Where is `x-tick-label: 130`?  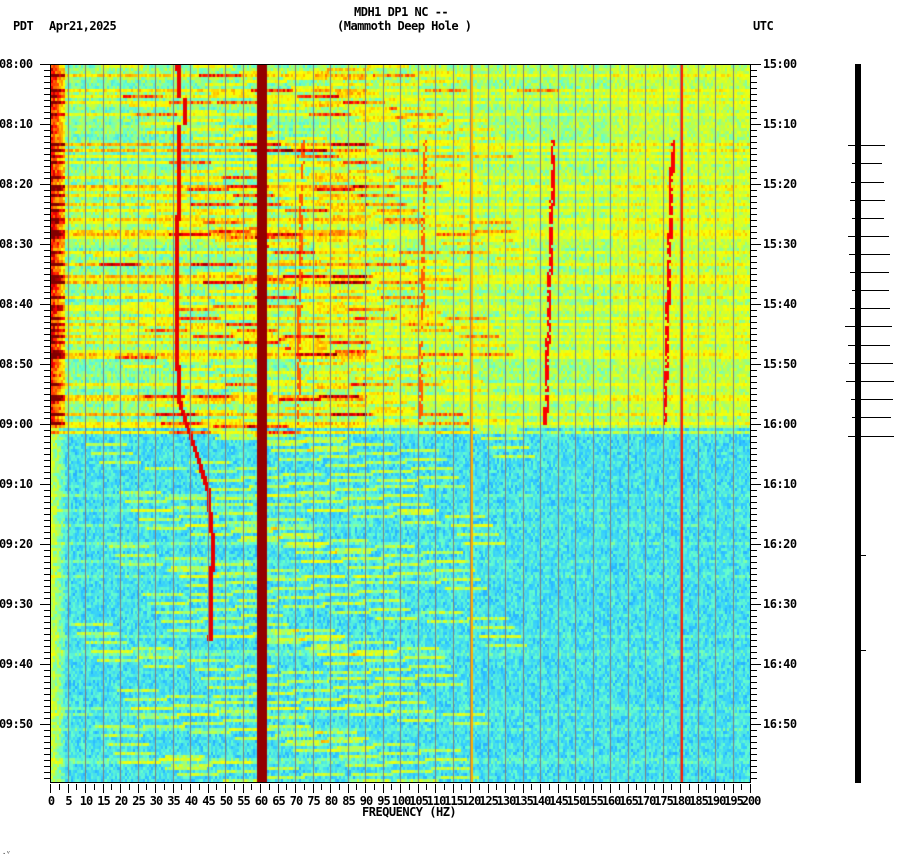
x-tick-label: 130 is located at coordinates (506, 801).